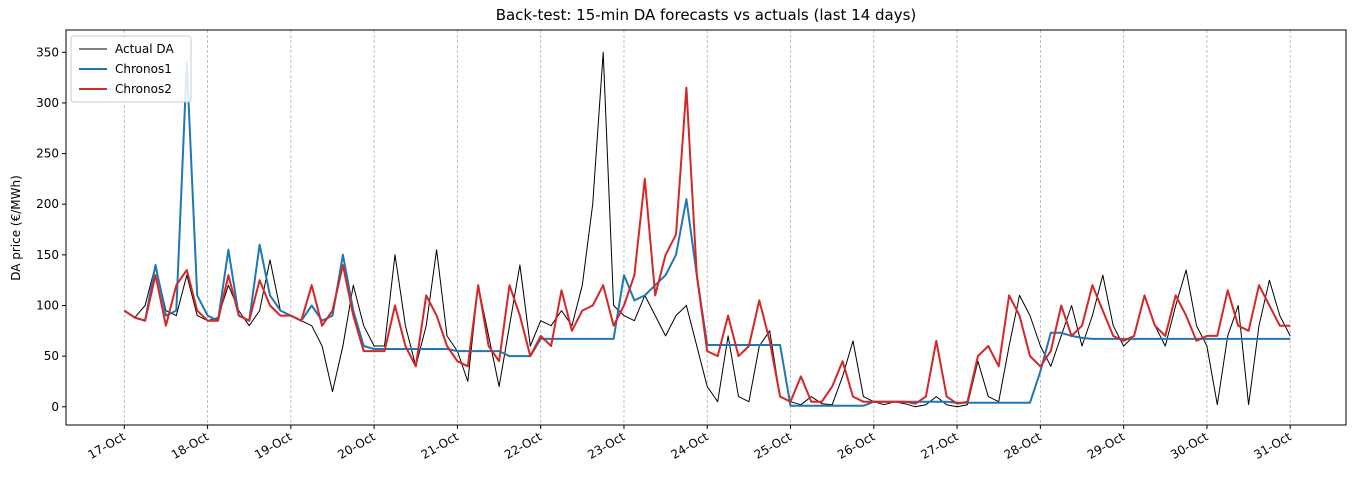  I want to click on y-tick-label: 50, so click(51, 356).